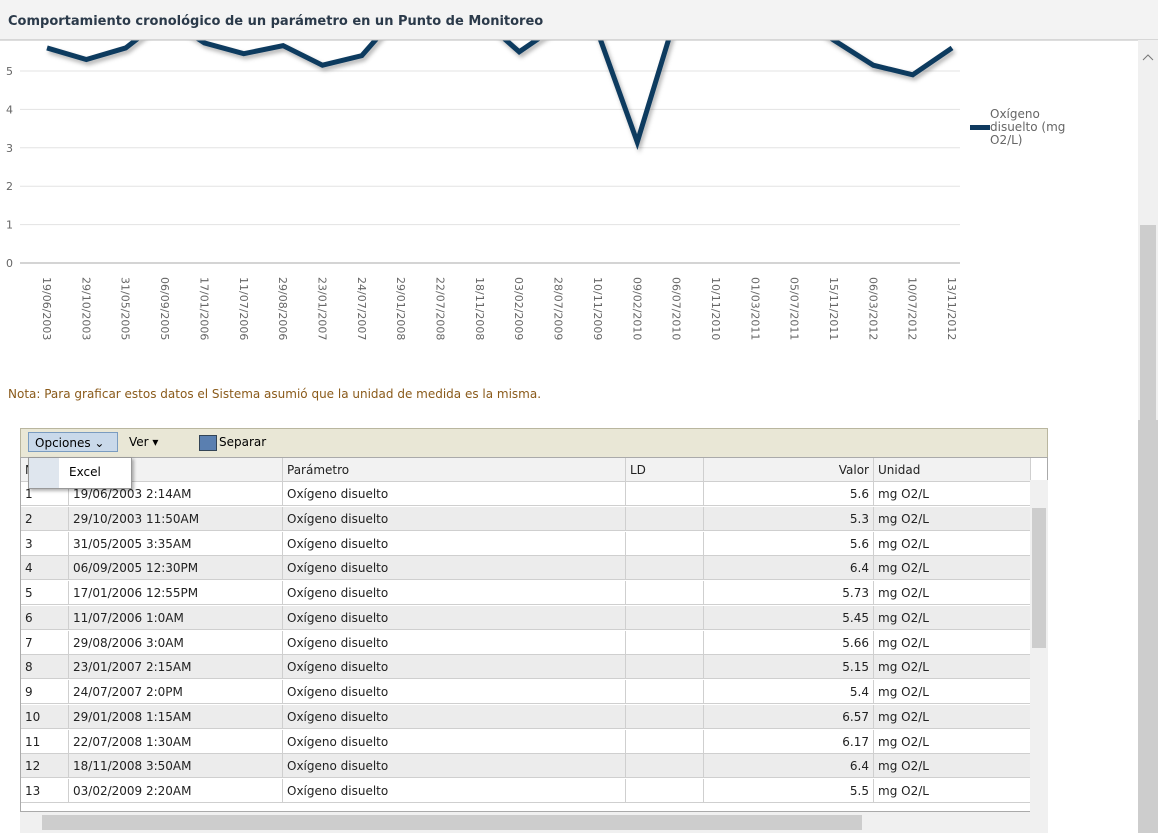  What do you see at coordinates (558, 308) in the screenshot?
I see `x-tick-label: 28/07/2009` at bounding box center [558, 308].